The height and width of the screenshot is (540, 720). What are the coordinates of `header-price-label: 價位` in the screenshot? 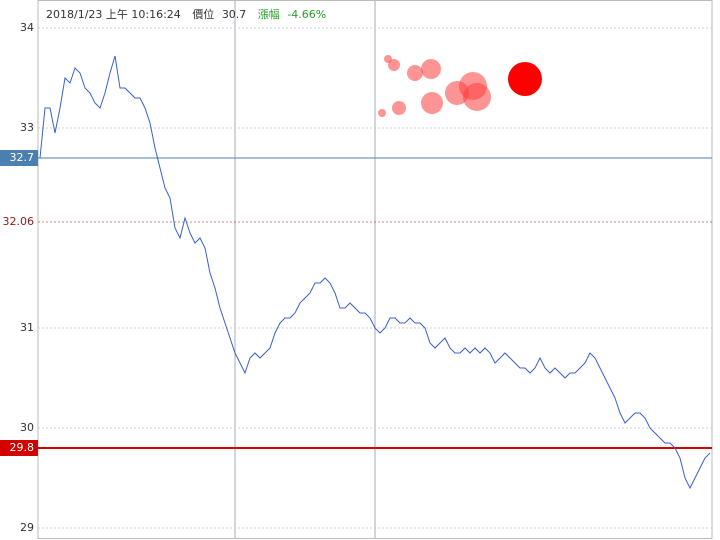 It's located at (203, 14).